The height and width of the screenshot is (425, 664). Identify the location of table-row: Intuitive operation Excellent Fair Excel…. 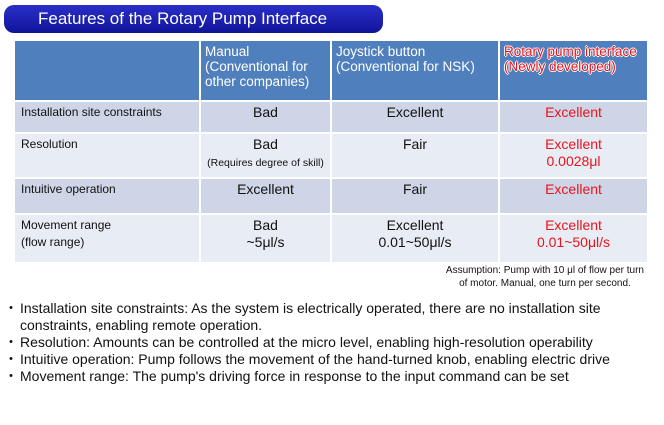
(331, 196).